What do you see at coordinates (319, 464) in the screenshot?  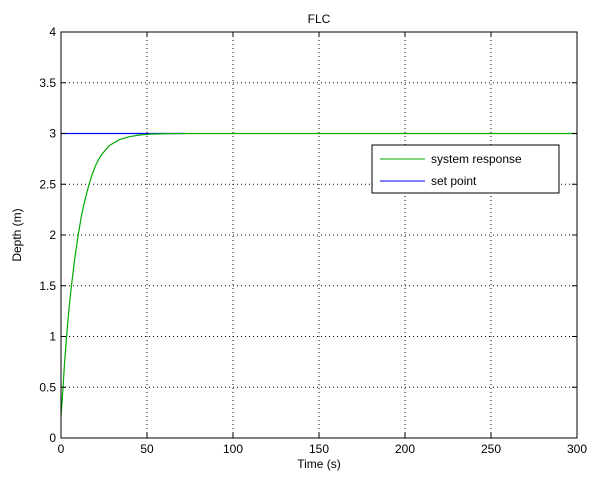 I see `x-axis-label: Time (s)` at bounding box center [319, 464].